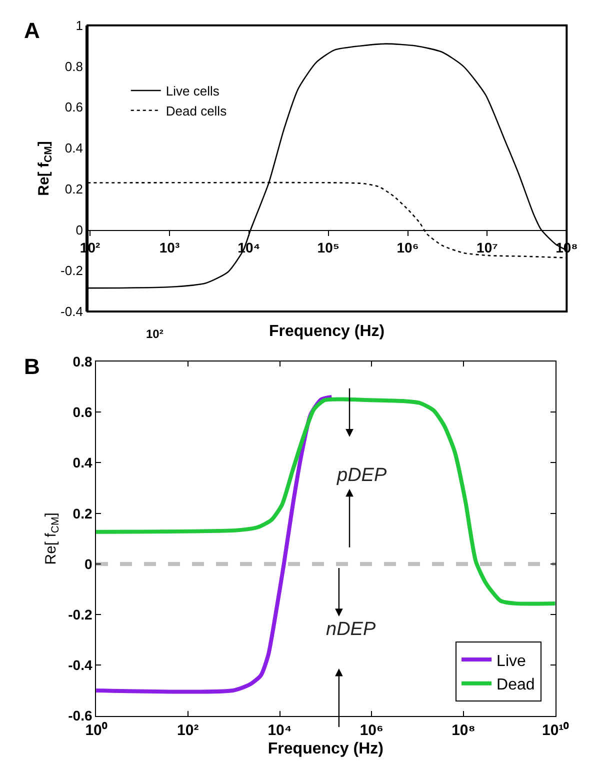  Describe the element at coordinates (361, 475) in the screenshot. I see `annotation: pDEP` at that location.